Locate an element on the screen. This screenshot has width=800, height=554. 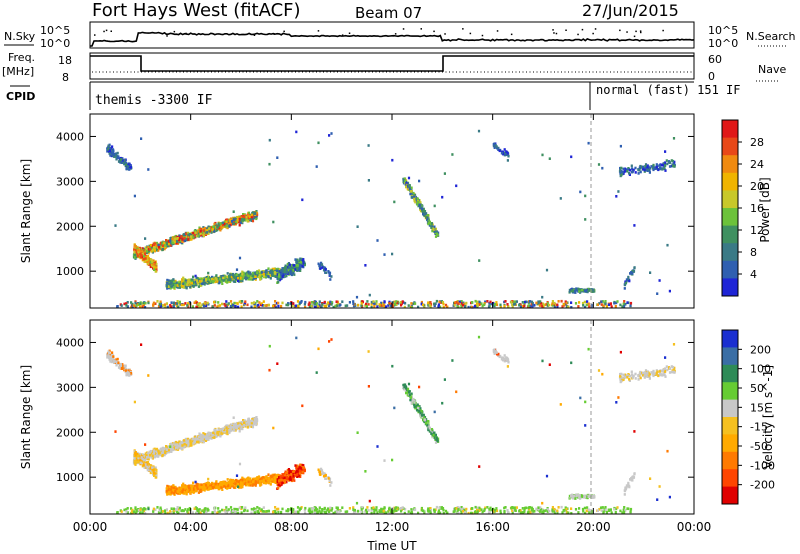
nsearch-tick-top: 10^5 is located at coordinates (723, 30).